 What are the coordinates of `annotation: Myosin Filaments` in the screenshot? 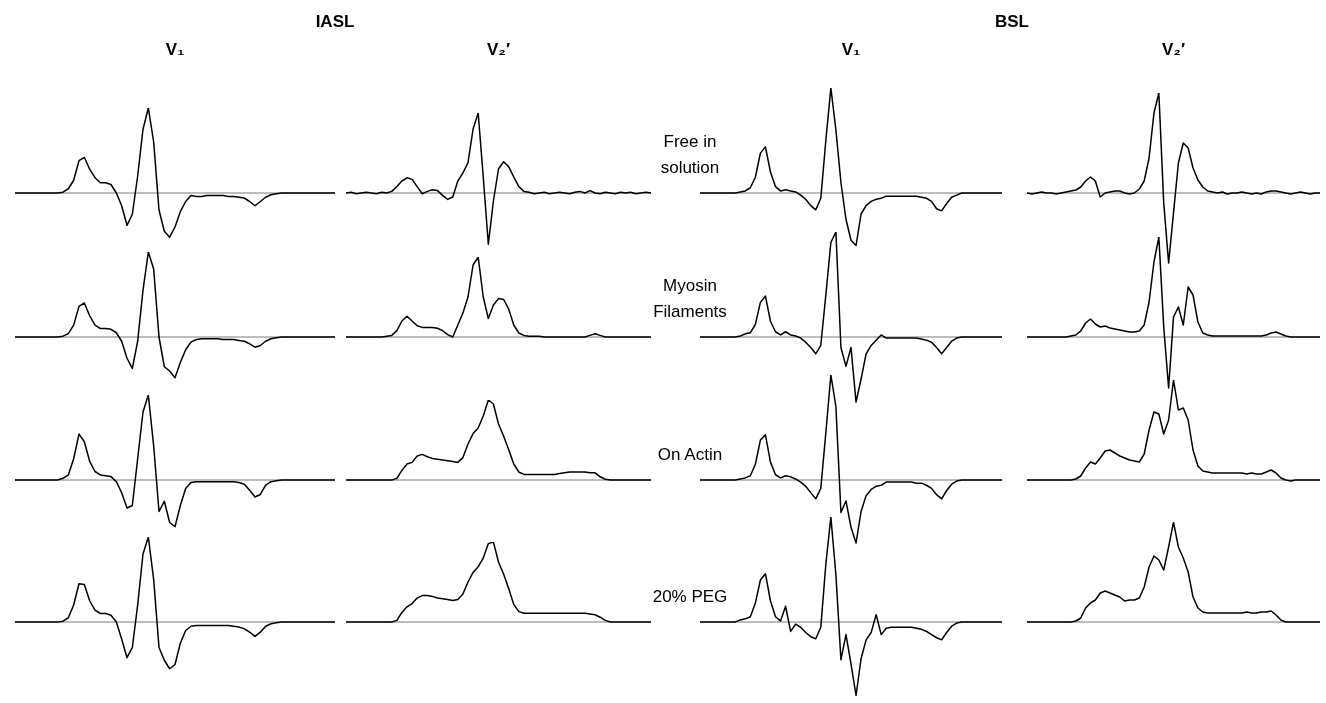 It's located at (690, 299).